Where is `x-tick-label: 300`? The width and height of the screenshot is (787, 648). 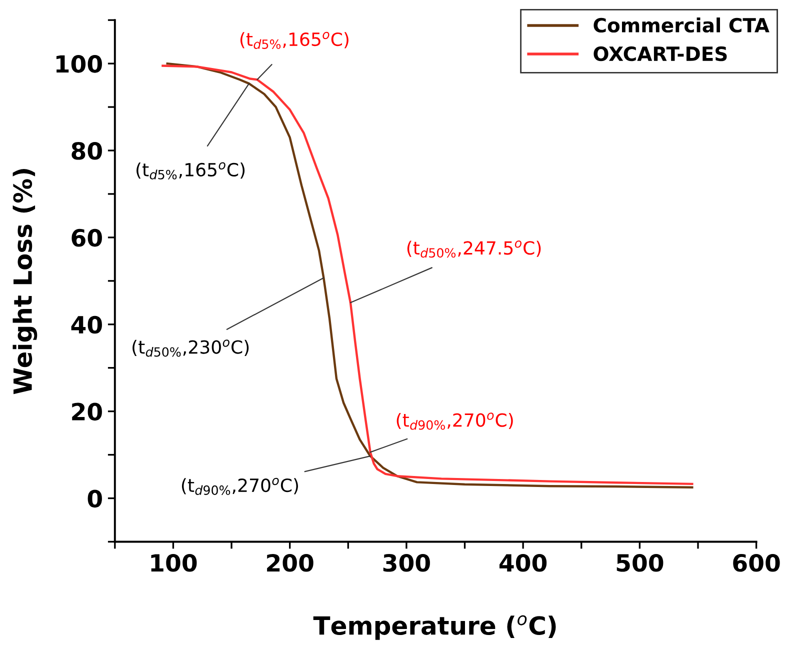
x-tick-label: 300 is located at coordinates (406, 563).